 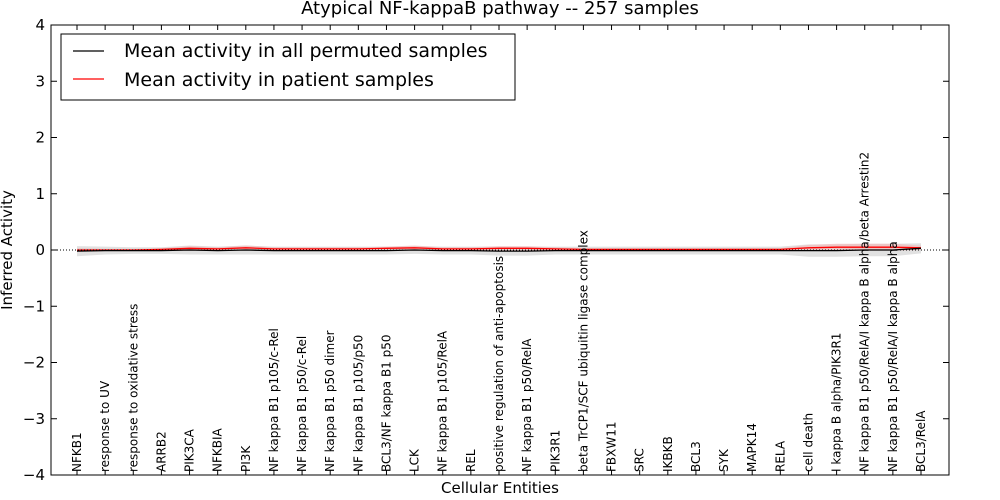 What do you see at coordinates (358, 403) in the screenshot?
I see `x-tick-label: NF kappa B1 p105/p50` at bounding box center [358, 403].